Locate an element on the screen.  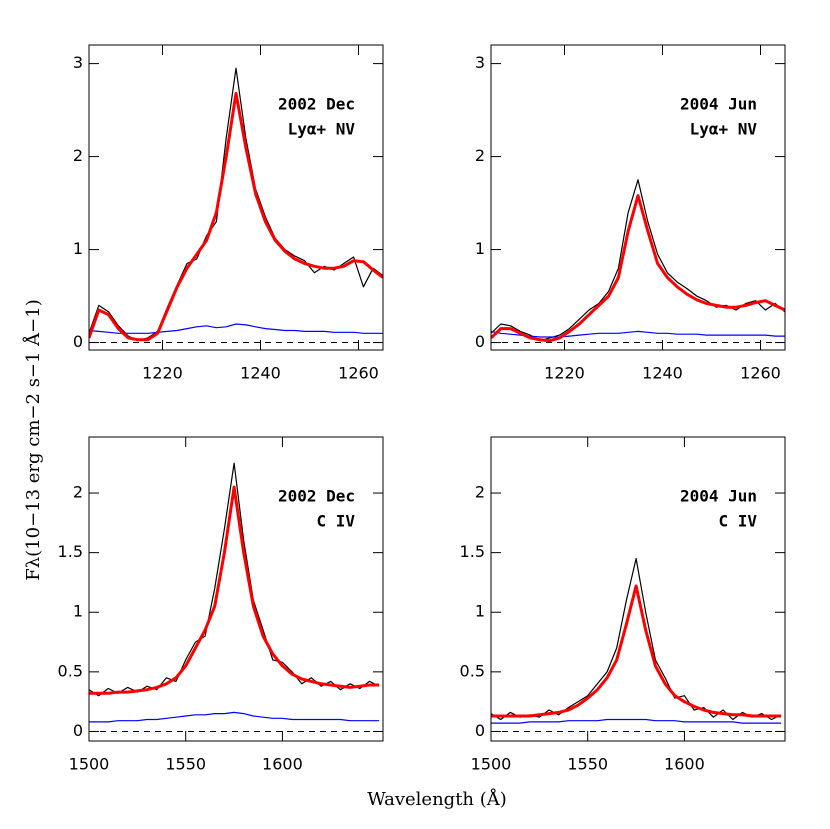
y-axis-label: Fλ(10−13 erg cm−2 s−1 Å−1) is located at coordinates (33, 440).